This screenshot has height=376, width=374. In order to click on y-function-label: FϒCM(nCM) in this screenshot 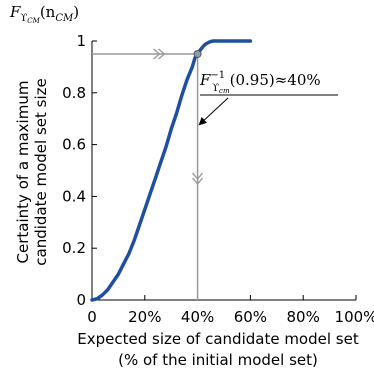, I will do `click(44, 14)`.